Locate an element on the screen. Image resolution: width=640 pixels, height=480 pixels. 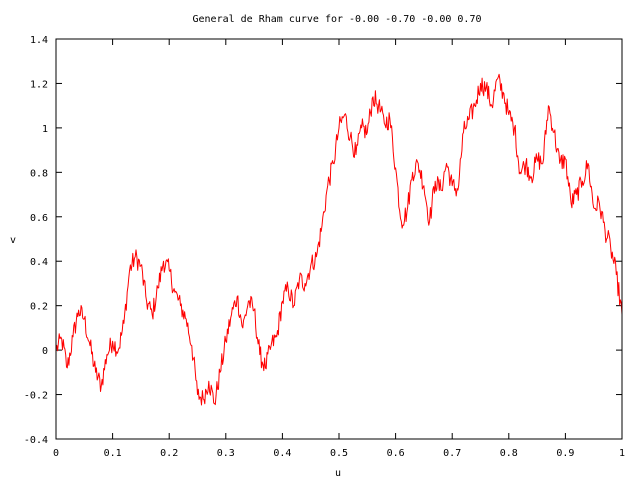
y-tick-label: -0.4 is located at coordinates (36, 440).